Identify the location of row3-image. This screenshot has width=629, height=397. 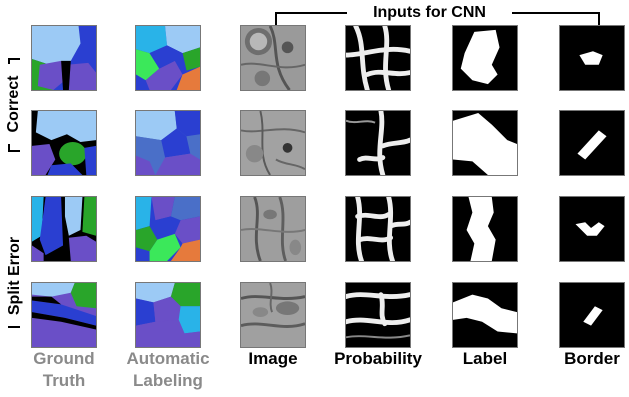
(273, 229).